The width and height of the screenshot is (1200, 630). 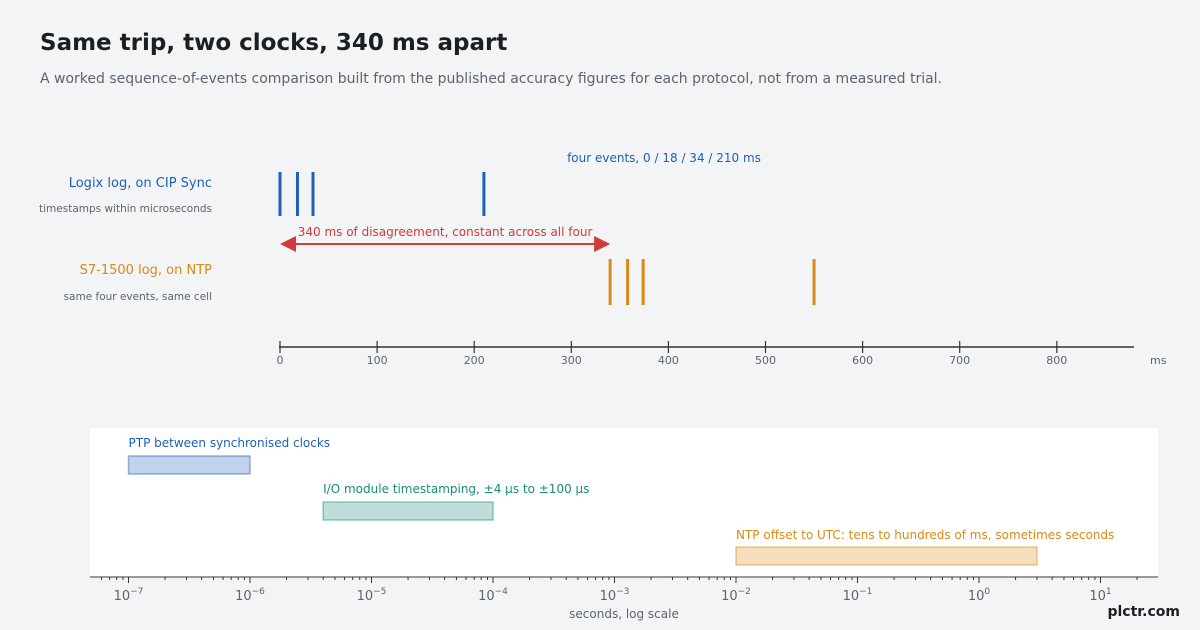 I want to click on timeline-tick-label: 500, so click(x=765, y=360).